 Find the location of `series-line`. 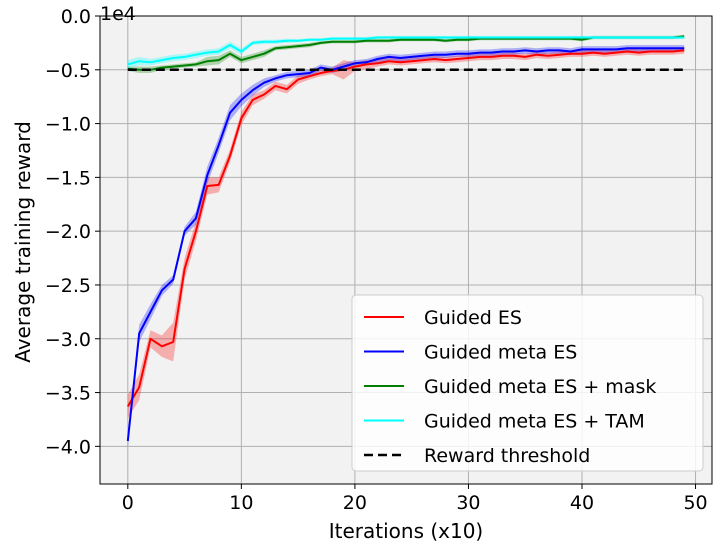

series-line is located at coordinates (406, 51).